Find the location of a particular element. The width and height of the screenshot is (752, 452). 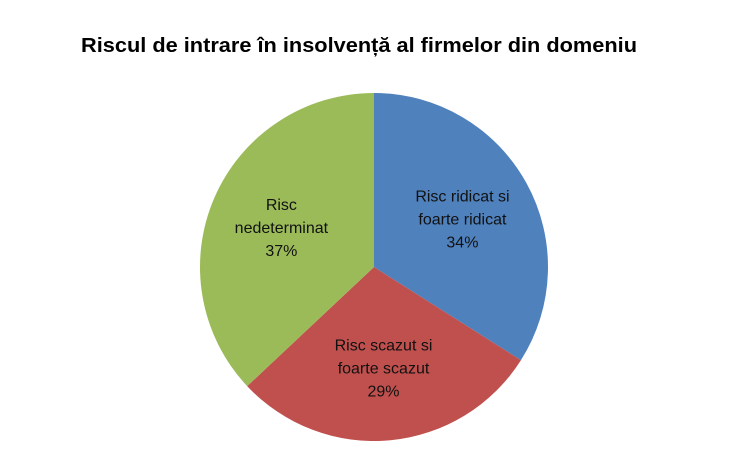

slice-label: Risc nedeterminat 37% is located at coordinates (282, 228).